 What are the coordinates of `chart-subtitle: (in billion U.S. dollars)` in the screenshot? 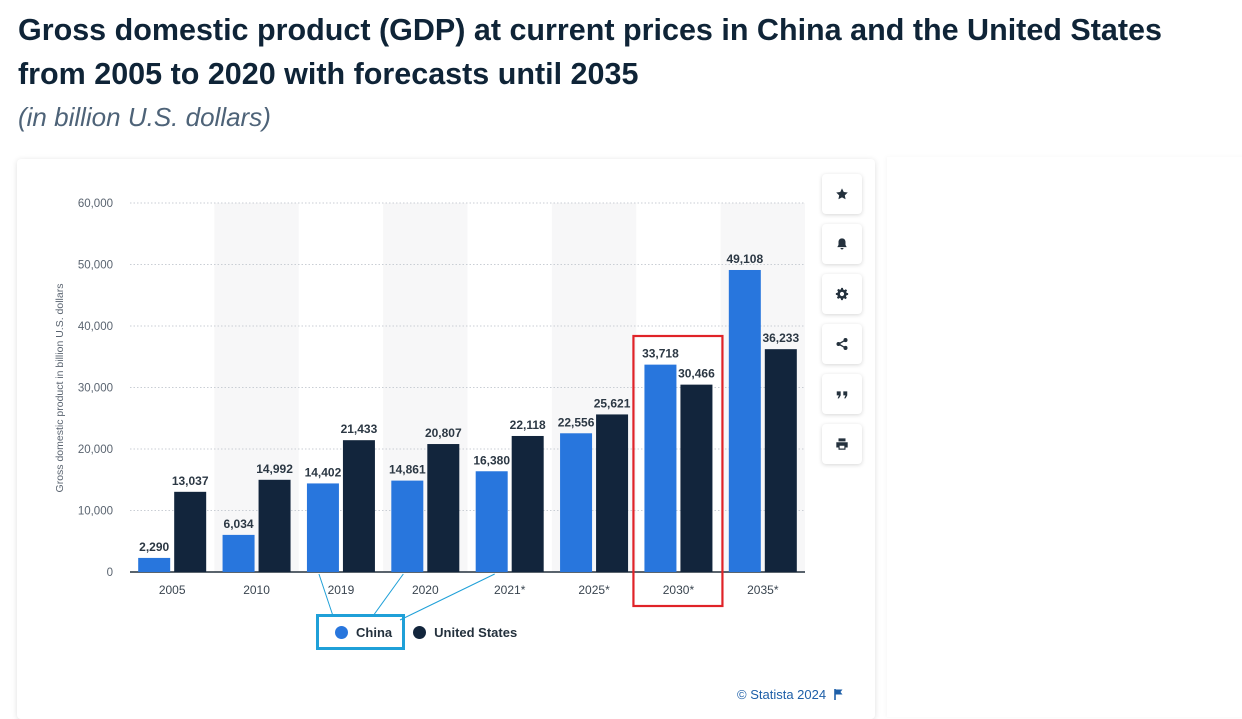 It's located at (144, 117).